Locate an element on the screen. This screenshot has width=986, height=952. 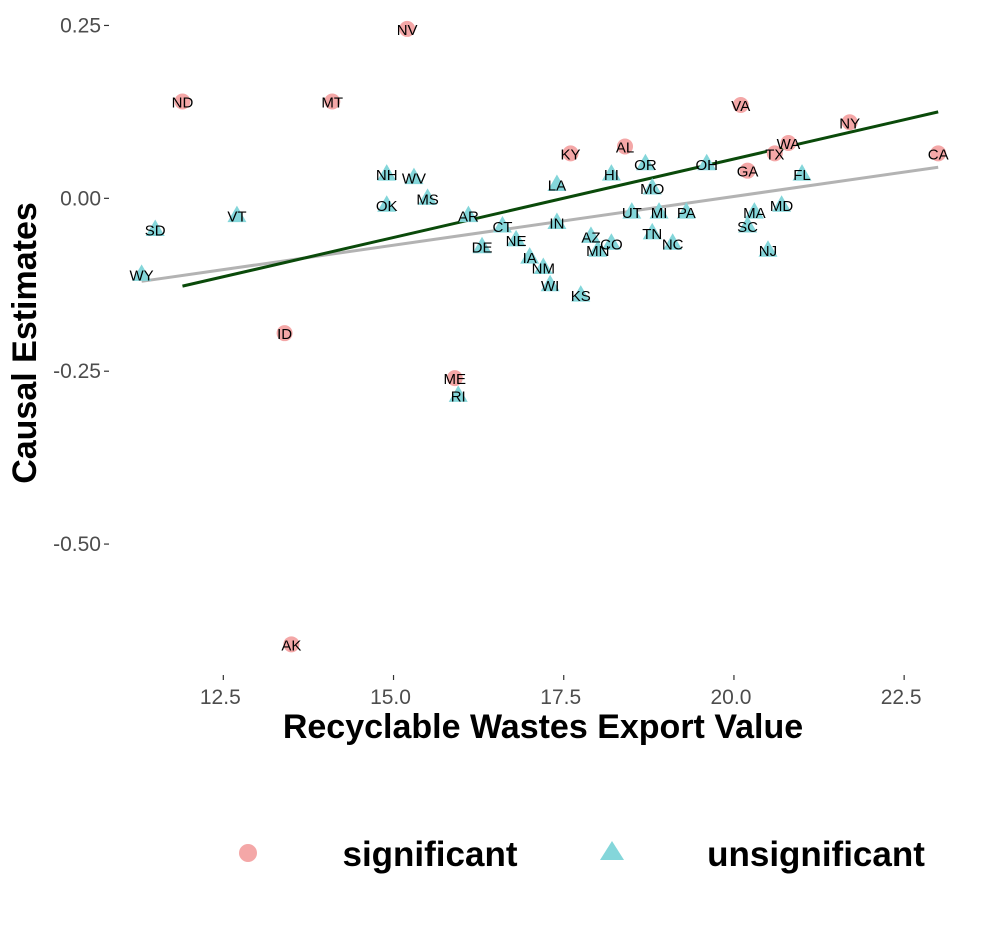
y-tick-label: 0.00 is located at coordinates (80, 198).